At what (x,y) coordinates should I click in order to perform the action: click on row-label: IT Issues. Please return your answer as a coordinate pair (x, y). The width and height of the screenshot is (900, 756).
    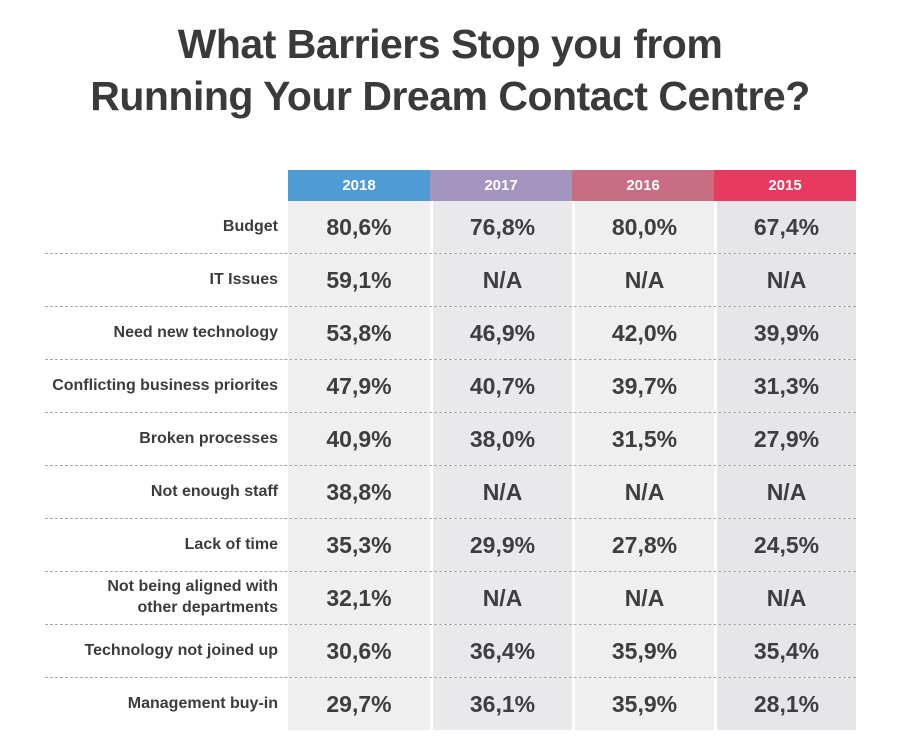
    Looking at the image, I should click on (243, 279).